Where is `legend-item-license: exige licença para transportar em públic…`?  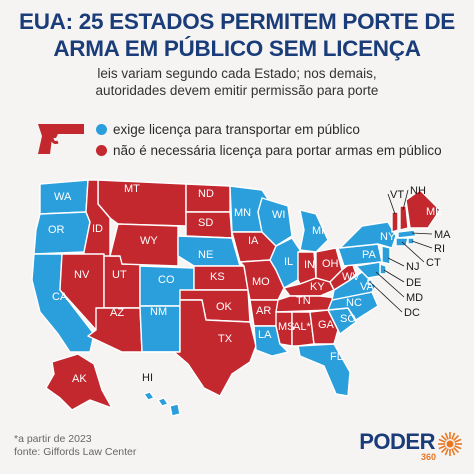 legend-item-license: exige licença para transportar em públic… is located at coordinates (228, 129).